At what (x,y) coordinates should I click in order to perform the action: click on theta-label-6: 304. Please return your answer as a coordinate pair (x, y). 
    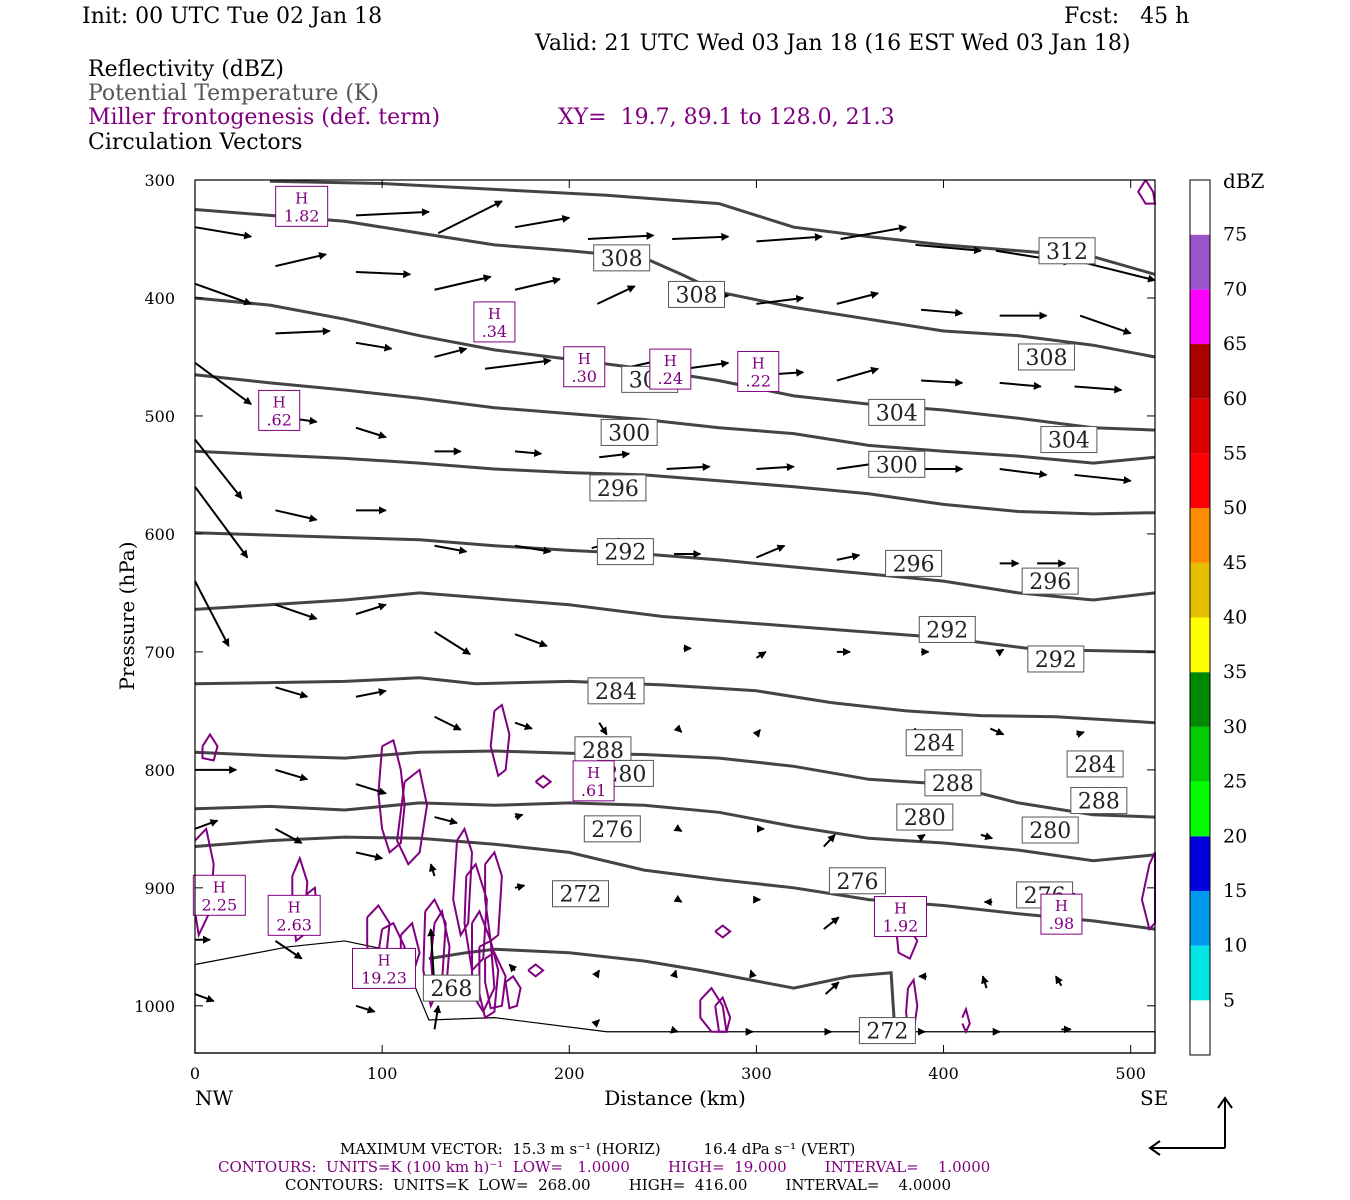
    Looking at the image, I should click on (1069, 440).